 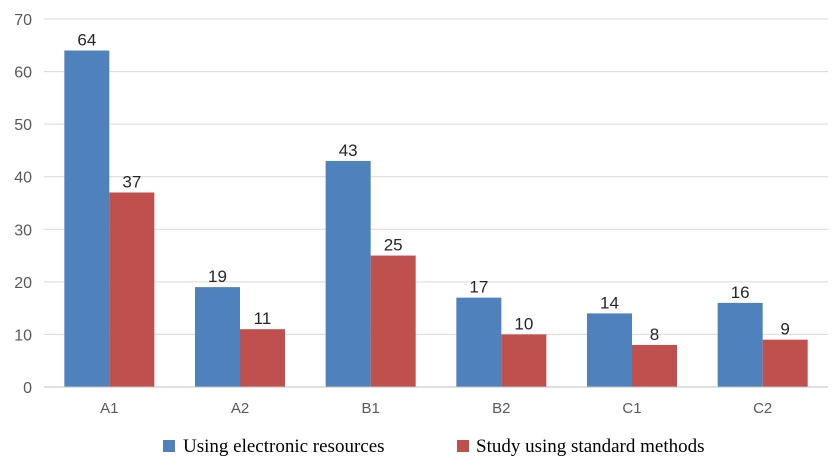 What do you see at coordinates (609, 302) in the screenshot?
I see `data-label: 14` at bounding box center [609, 302].